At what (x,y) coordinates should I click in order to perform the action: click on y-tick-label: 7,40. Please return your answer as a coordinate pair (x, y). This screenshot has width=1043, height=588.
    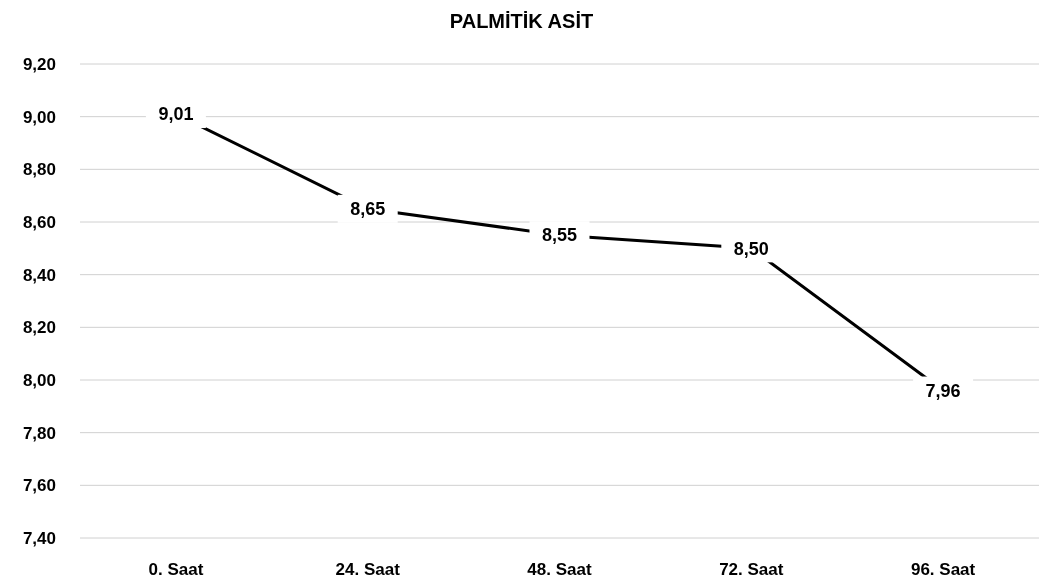
    Looking at the image, I should click on (39, 538).